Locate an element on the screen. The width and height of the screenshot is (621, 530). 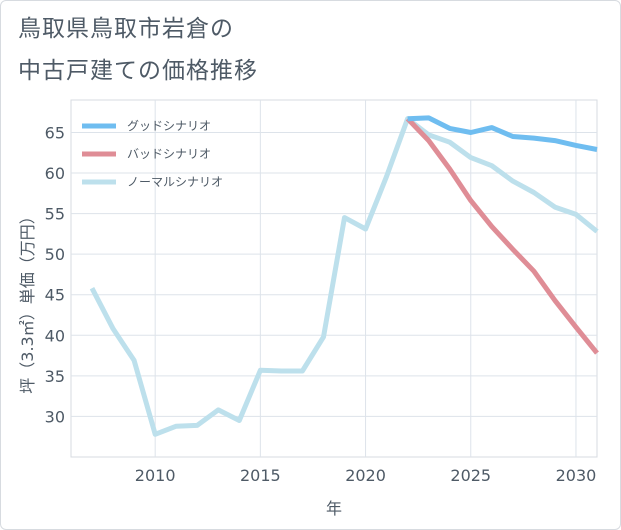
legend-label: ノーマルシナリオ is located at coordinates (175, 182).